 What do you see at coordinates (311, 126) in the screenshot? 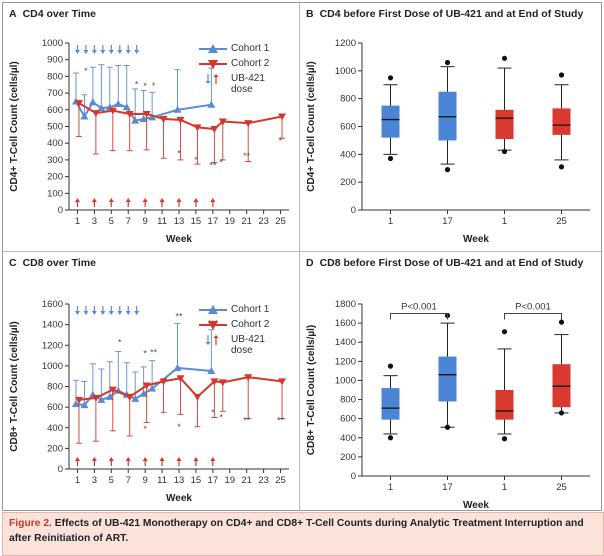
I see `y-axis-label: CD4+ T-Cell Count (cells/µl)` at bounding box center [311, 126].